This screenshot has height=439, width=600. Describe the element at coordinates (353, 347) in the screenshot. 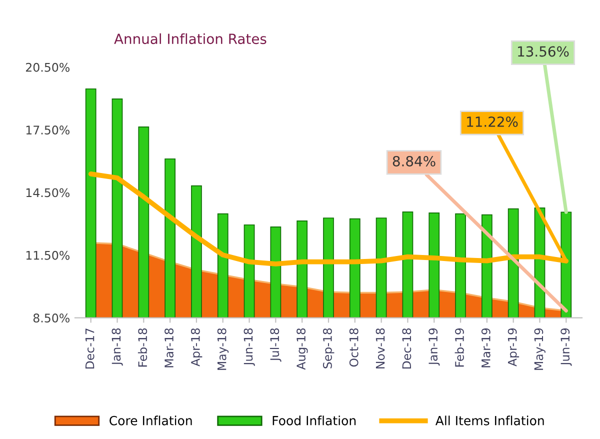

I see `x-tick-label: Oct-18` at that location.